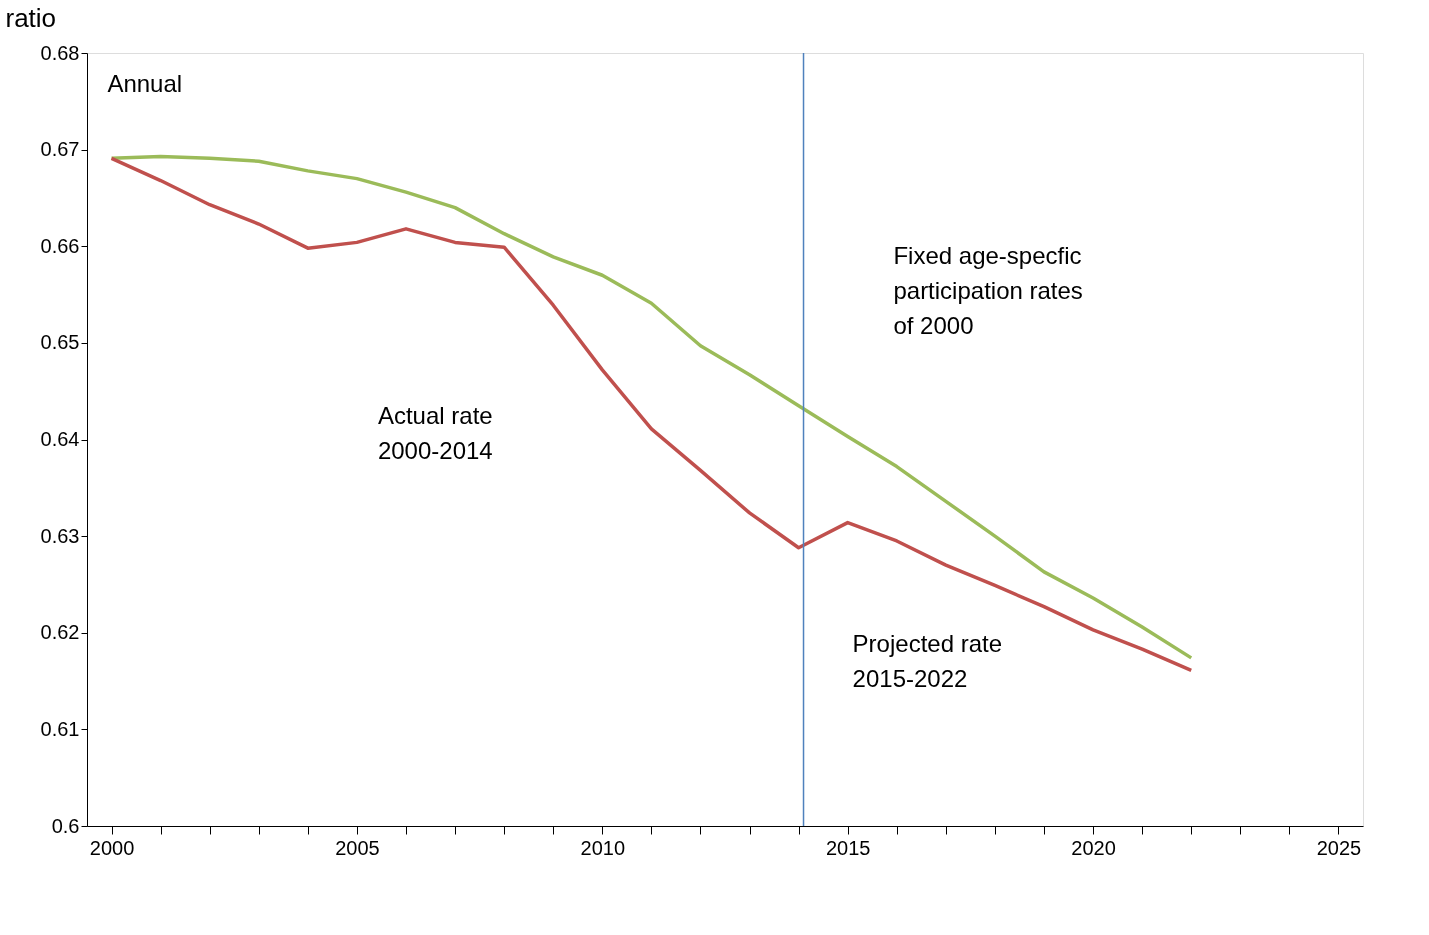 This screenshot has height=935, width=1429. I want to click on y-tick-label: 0.63, so click(60, 535).